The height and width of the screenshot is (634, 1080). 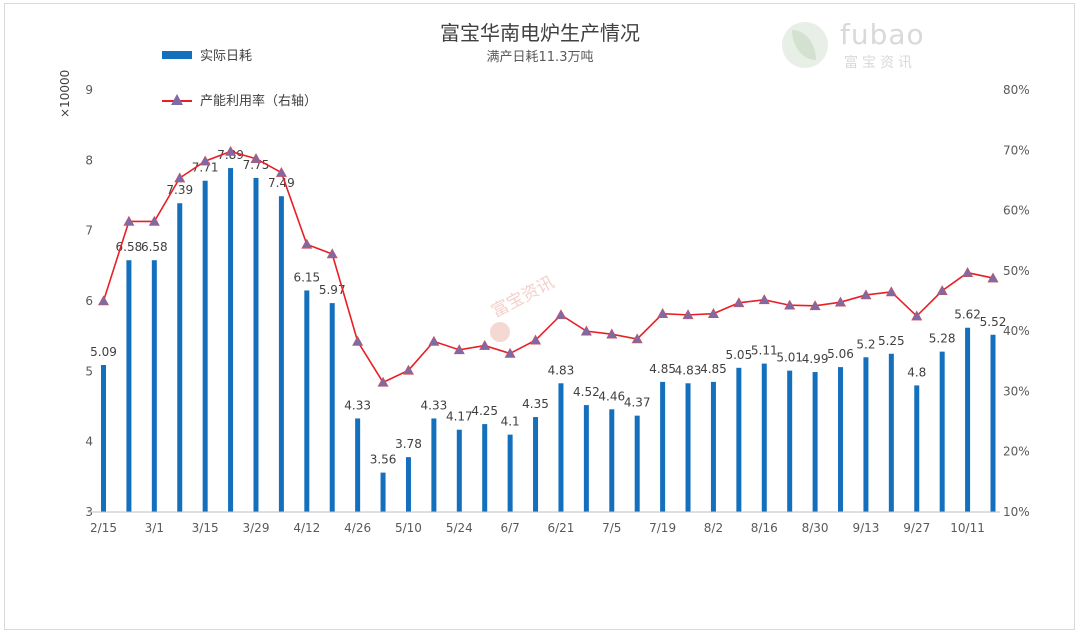 I want to click on bar-data-label: 4.17, so click(x=459, y=417).